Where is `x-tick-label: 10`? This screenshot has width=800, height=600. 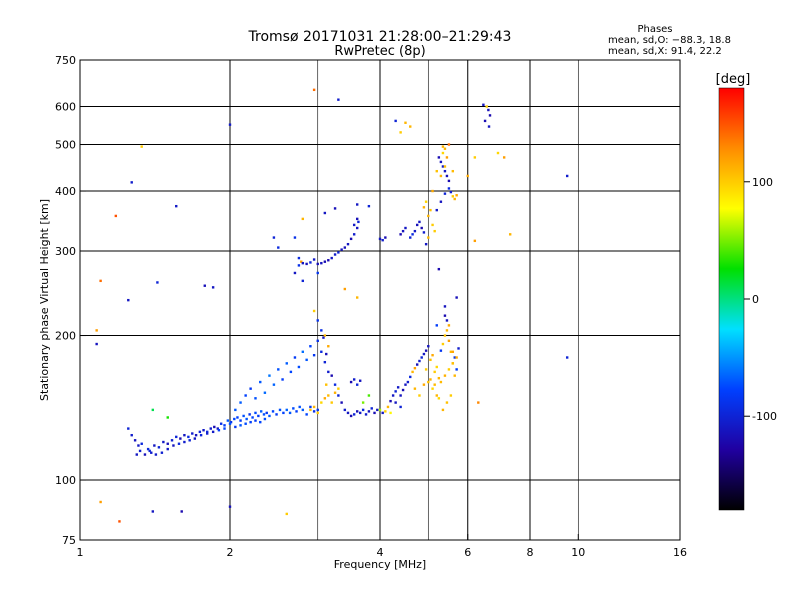
x-tick-label: 10 is located at coordinates (578, 552).